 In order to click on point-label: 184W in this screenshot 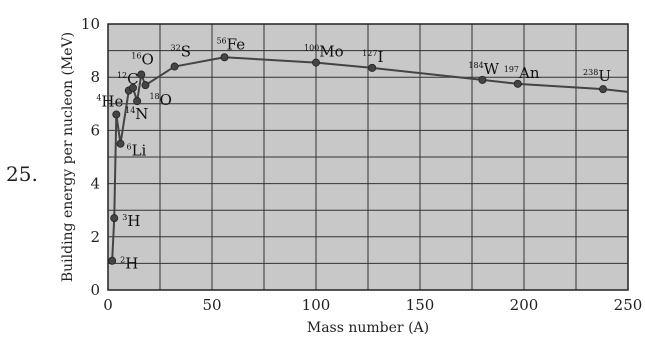, I will do `click(483, 69)`.